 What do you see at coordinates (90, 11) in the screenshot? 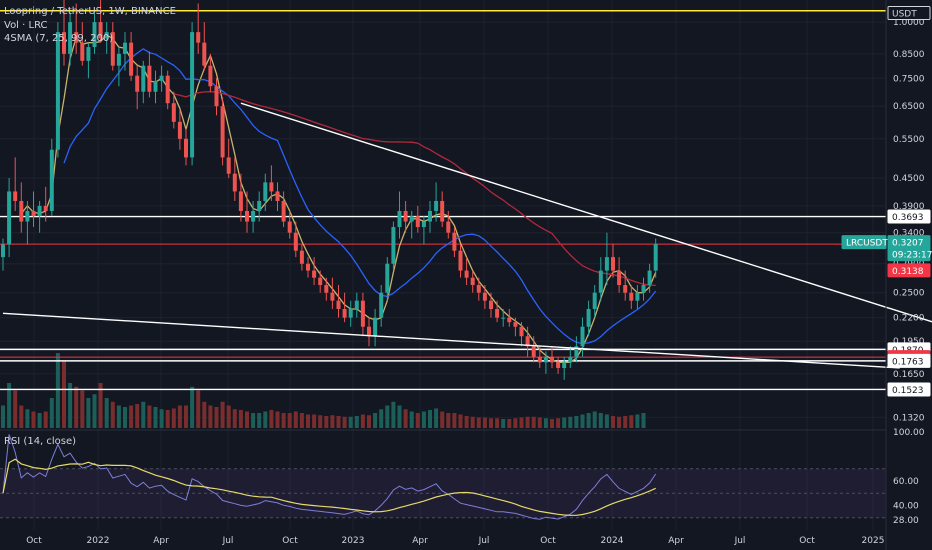
I see `symbol-legend: Loopring / TetherUS, 1W, BINANCE` at bounding box center [90, 11].